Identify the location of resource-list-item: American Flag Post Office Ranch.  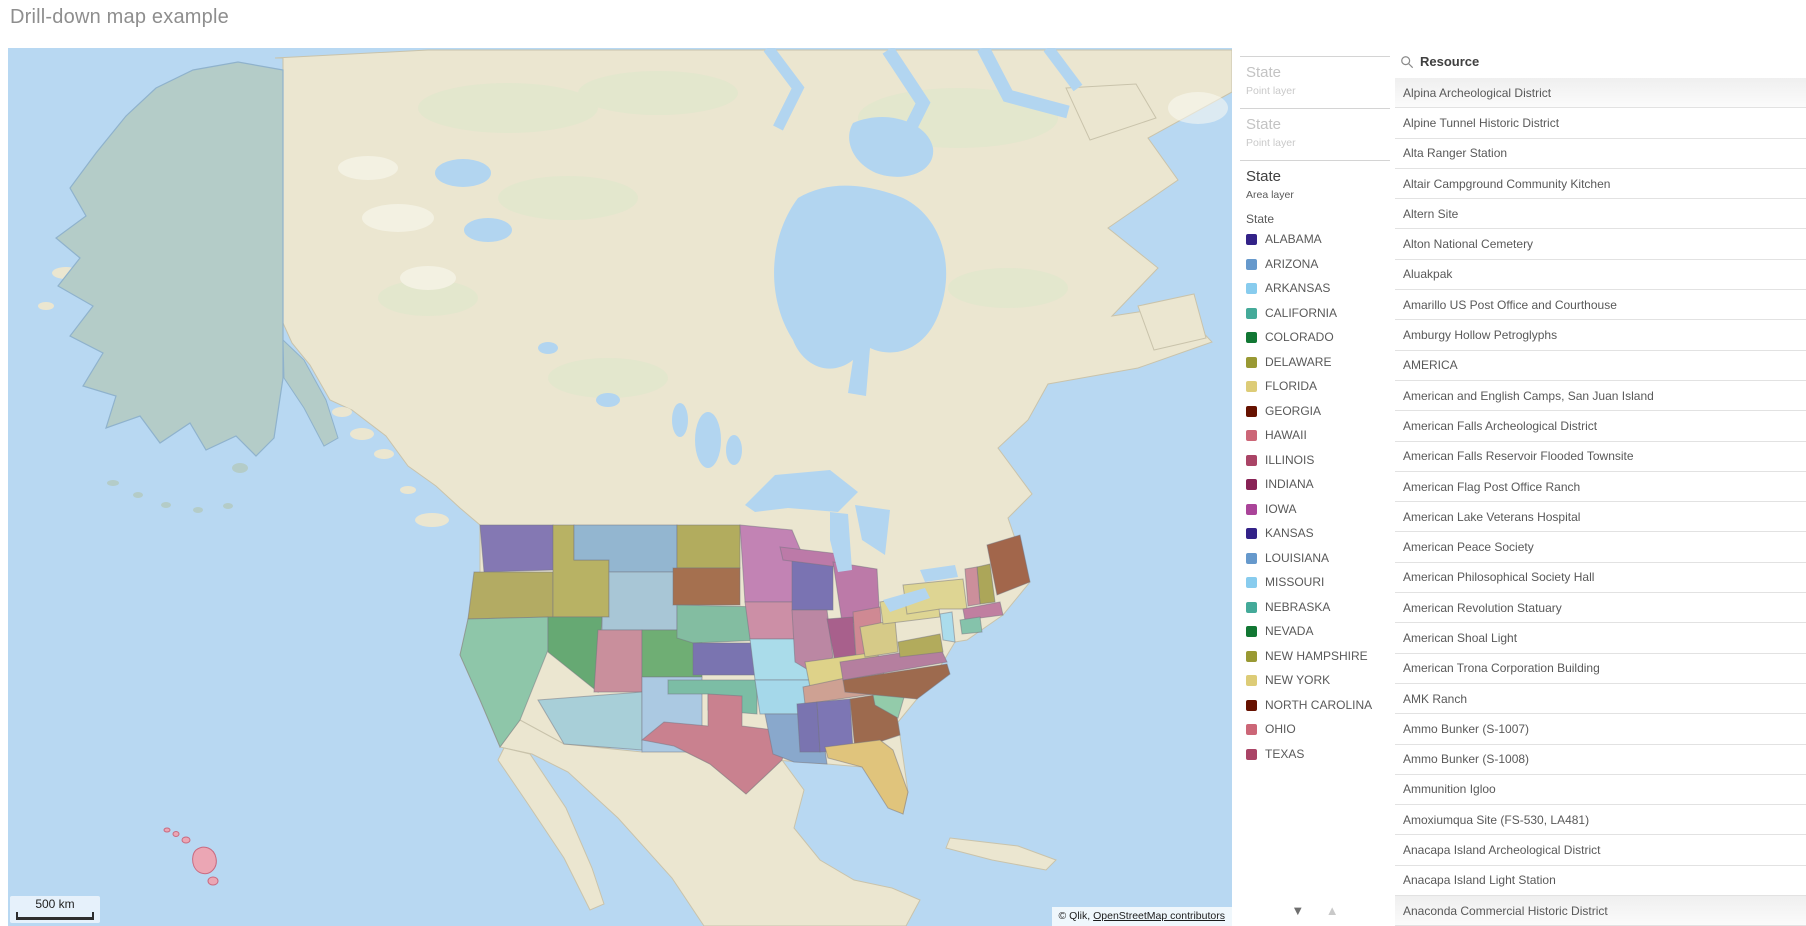
(1600, 487).